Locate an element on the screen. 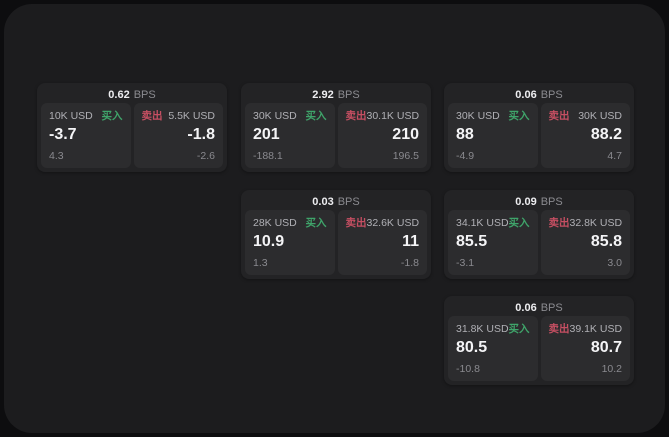 The width and height of the screenshot is (669, 437). buy-price: 85.5 is located at coordinates (472, 241).